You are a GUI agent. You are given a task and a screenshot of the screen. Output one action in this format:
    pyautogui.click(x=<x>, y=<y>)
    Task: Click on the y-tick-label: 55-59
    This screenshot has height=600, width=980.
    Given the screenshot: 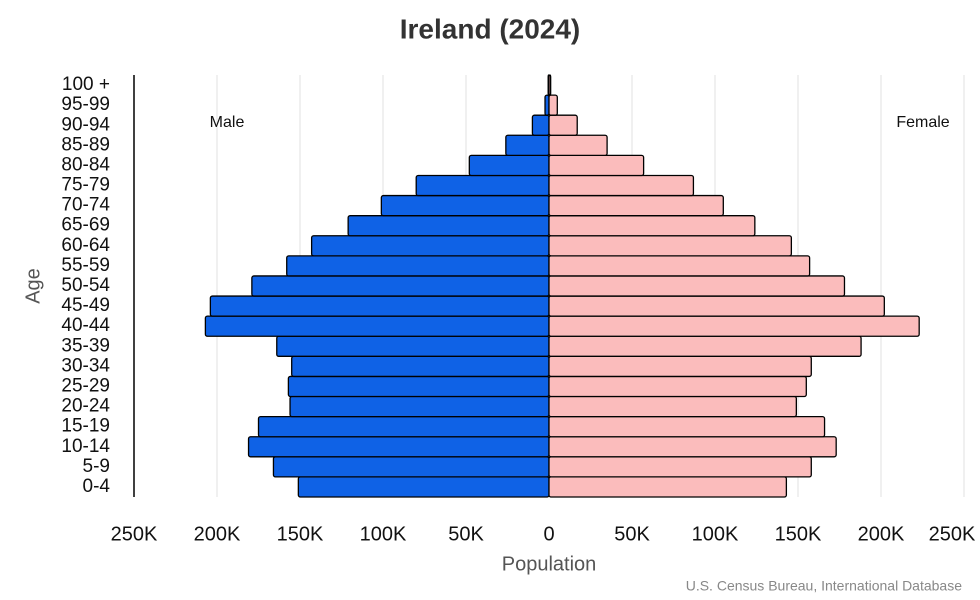 What is the action you would take?
    pyautogui.click(x=85, y=265)
    